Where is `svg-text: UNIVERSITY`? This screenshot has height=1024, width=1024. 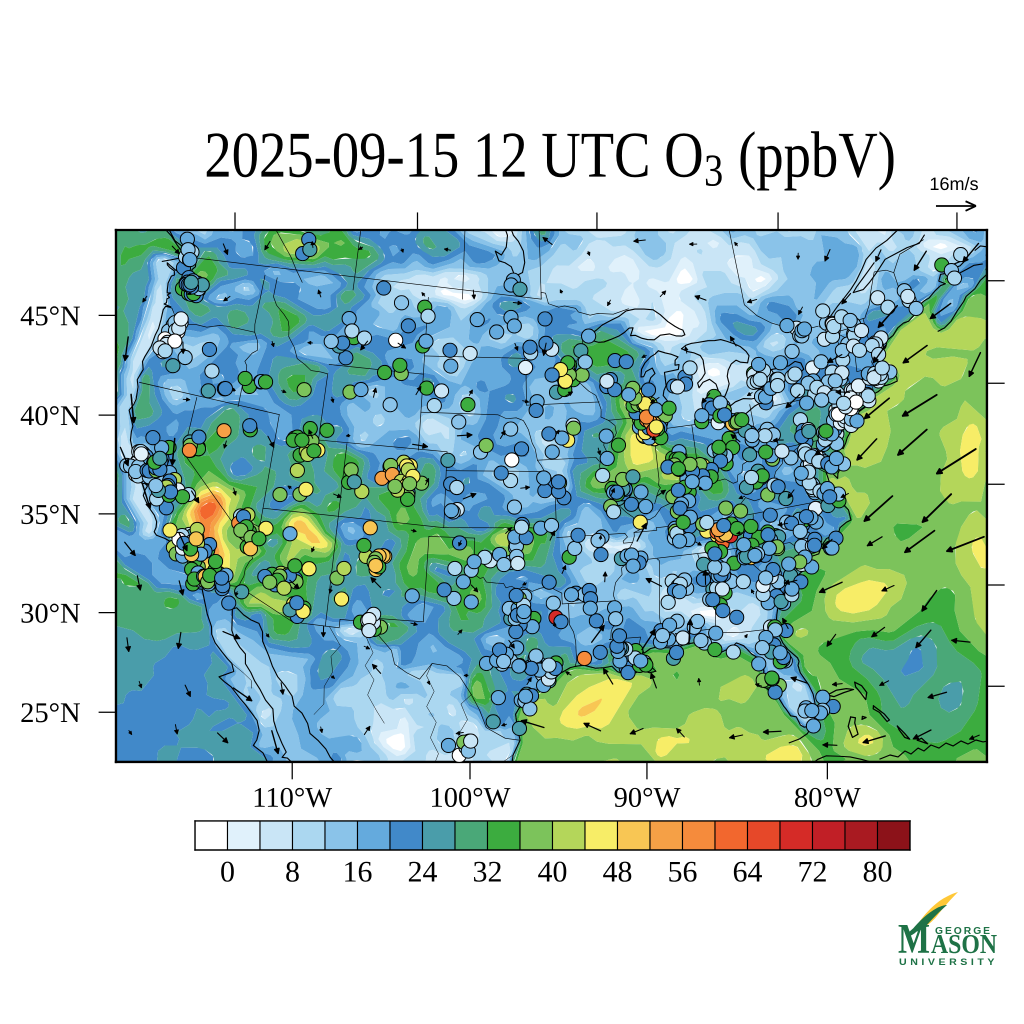 svg-text: UNIVERSITY is located at coordinates (948, 962).